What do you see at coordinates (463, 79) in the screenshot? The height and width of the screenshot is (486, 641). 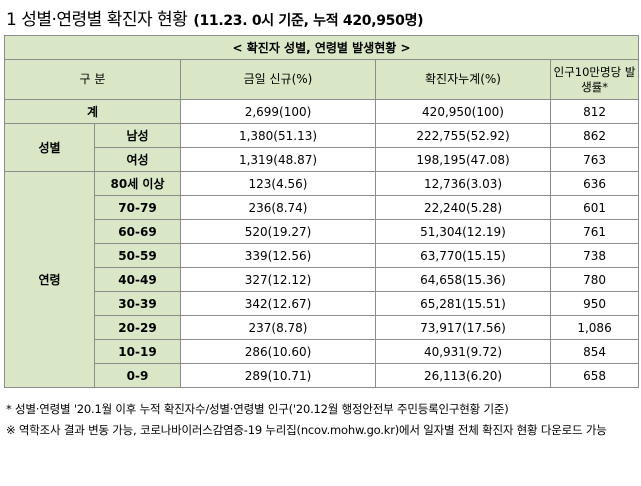 I see `header-cumulative: 확진자누계(%)` at bounding box center [463, 79].